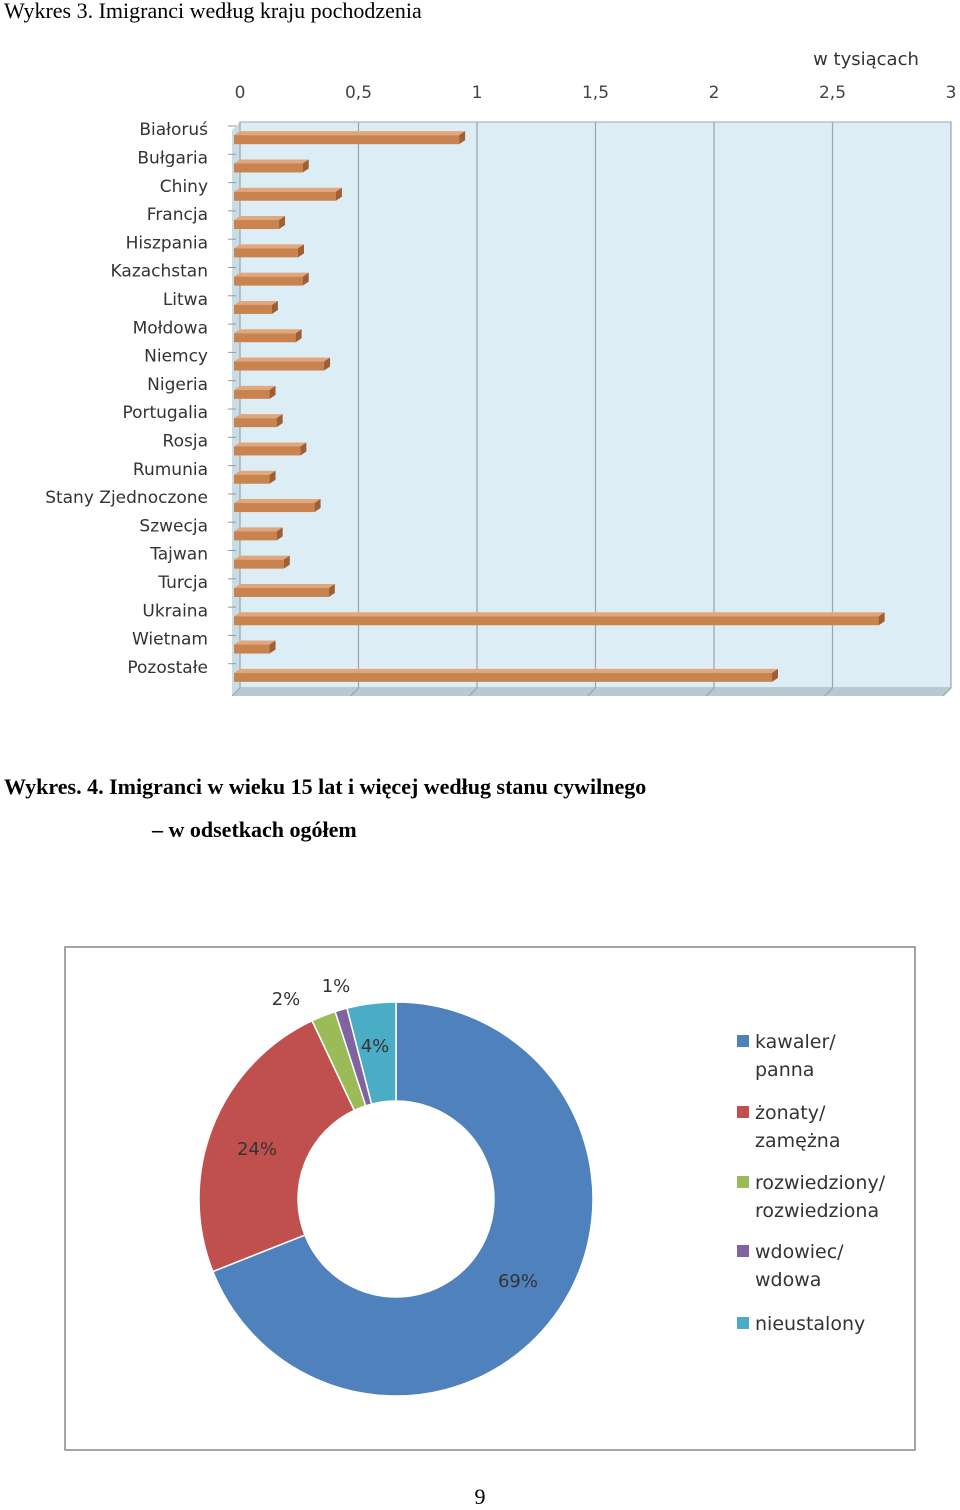 This screenshot has width=960, height=1510. I want to click on page-number: 9, so click(480, 1496).